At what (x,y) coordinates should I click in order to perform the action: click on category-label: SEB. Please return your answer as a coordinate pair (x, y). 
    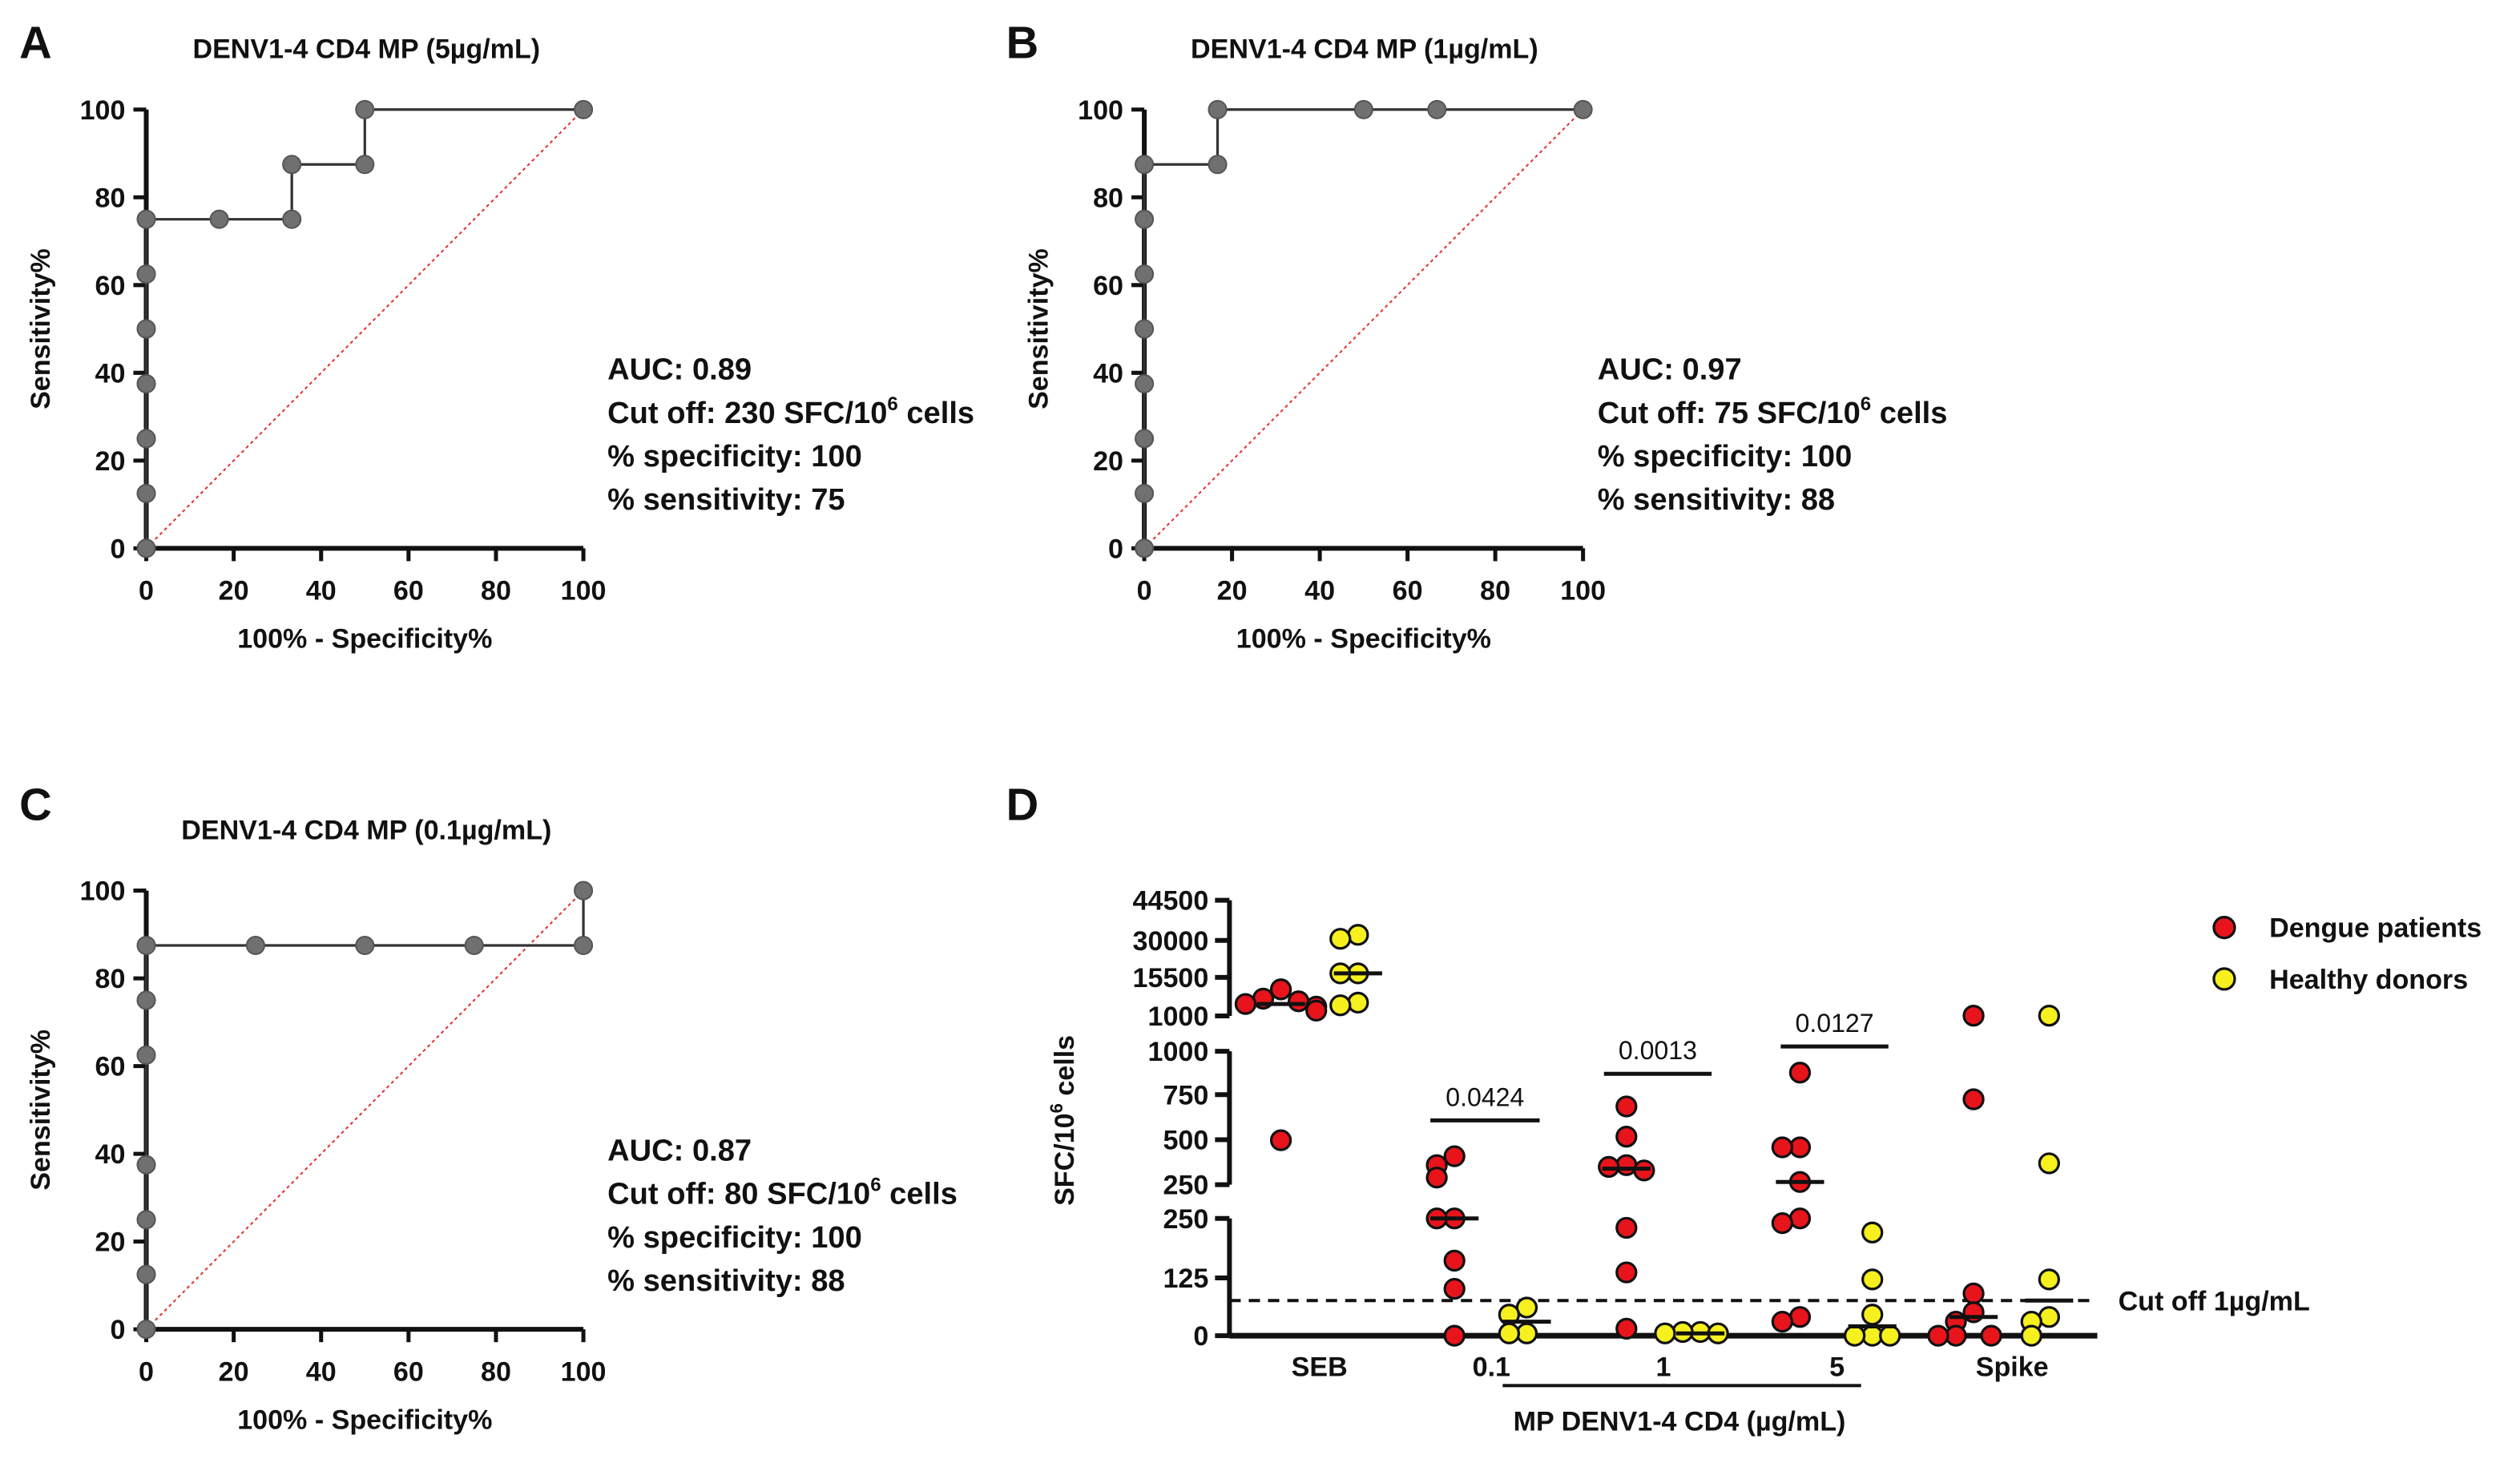
    Looking at the image, I should click on (1320, 1367).